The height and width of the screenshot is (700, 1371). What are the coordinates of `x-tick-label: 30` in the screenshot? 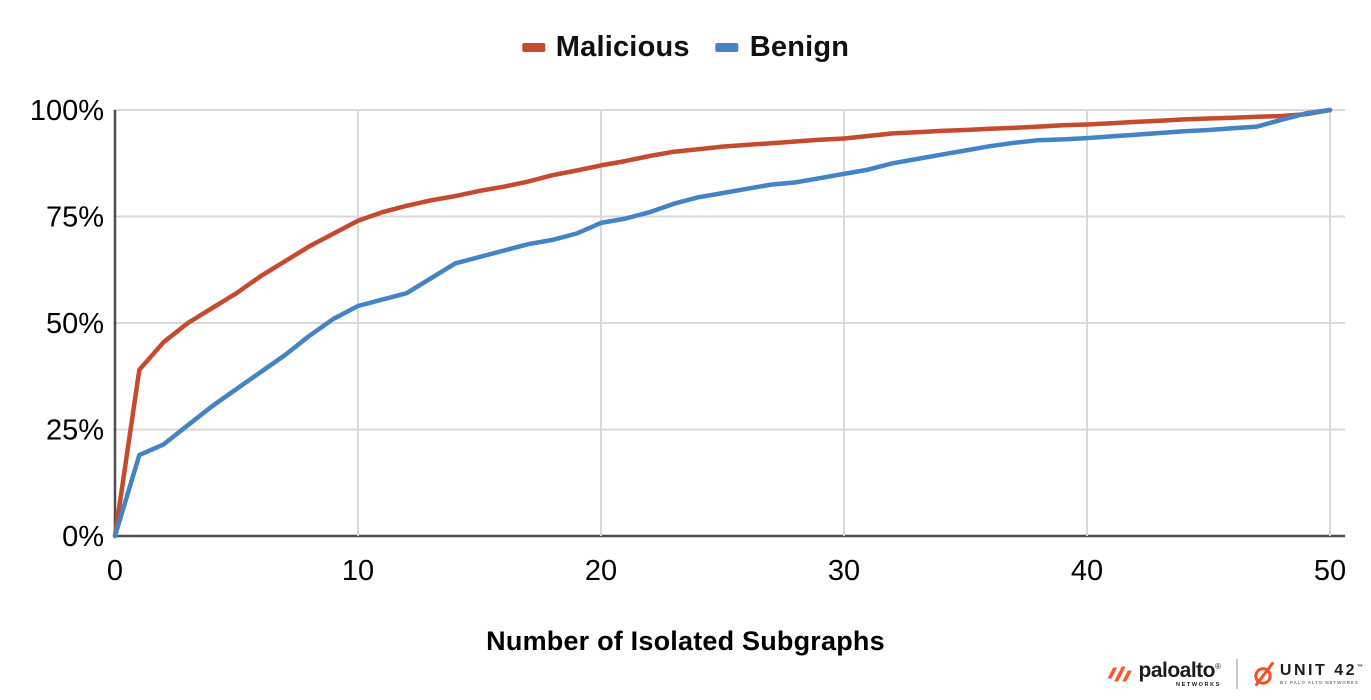 It's located at (844, 571).